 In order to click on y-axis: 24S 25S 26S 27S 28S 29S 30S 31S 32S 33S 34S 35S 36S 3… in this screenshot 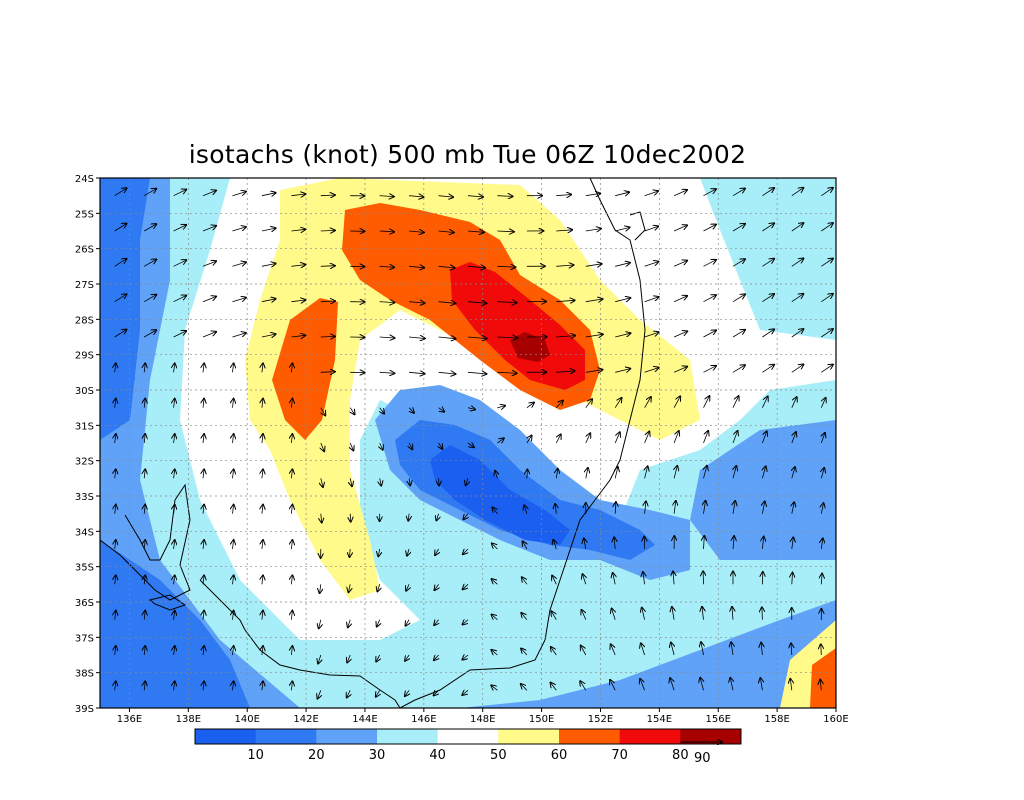, I will do `click(87, 444)`.